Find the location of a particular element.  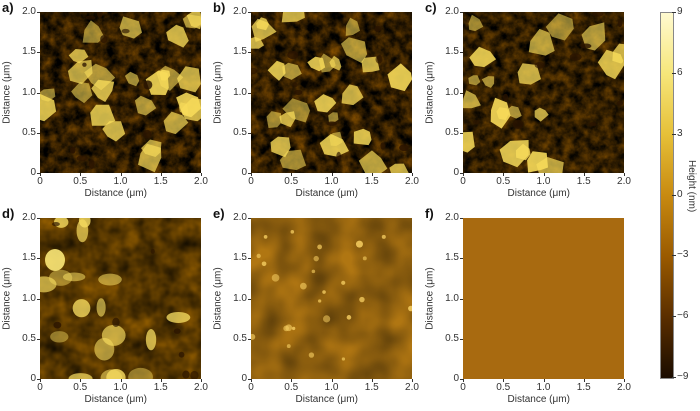

colorbar-tick-label: −9 is located at coordinates (683, 376).